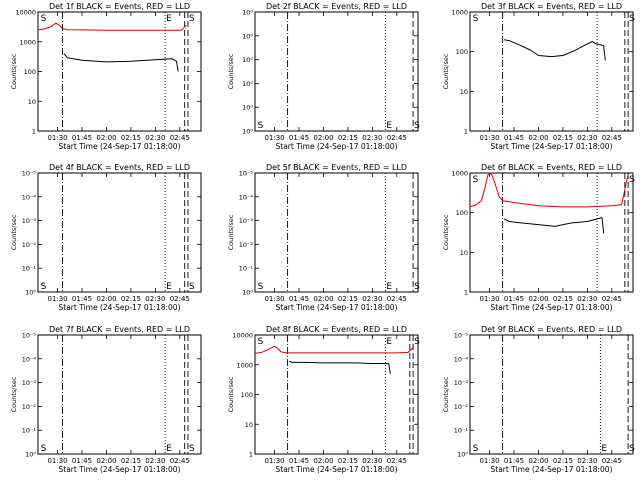 The width and height of the screenshot is (640, 480). I want to click on events-series-line, so click(340, 367).